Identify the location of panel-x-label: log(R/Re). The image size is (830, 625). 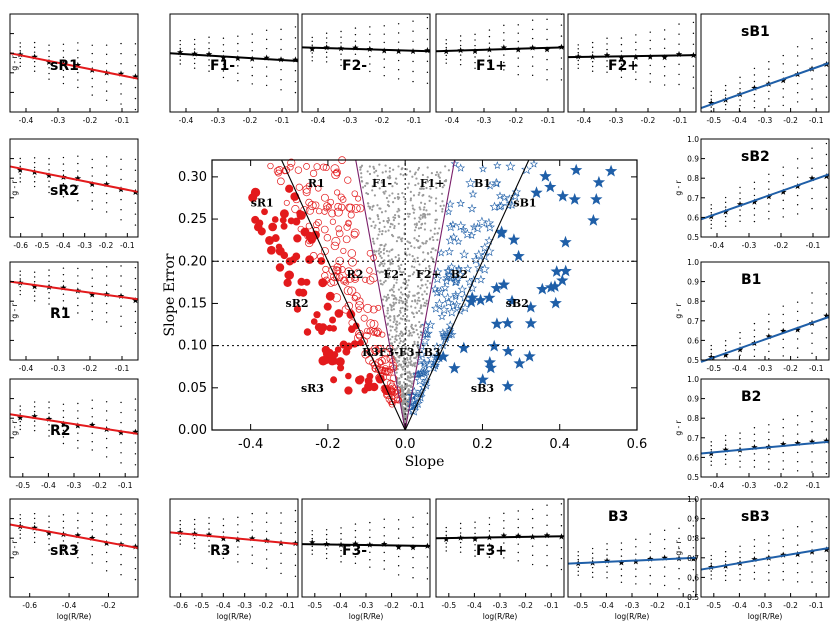
(765, 616).